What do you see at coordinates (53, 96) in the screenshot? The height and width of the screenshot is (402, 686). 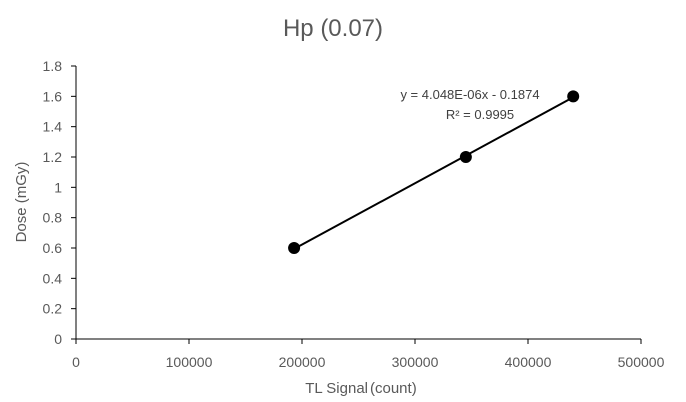 I see `y-tick-label: 1.6` at bounding box center [53, 96].